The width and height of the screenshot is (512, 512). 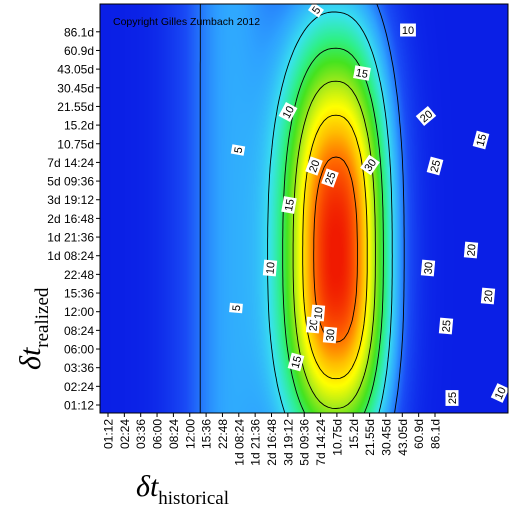 I want to click on y-tick-label: 7d 14:24, so click(x=70, y=163).